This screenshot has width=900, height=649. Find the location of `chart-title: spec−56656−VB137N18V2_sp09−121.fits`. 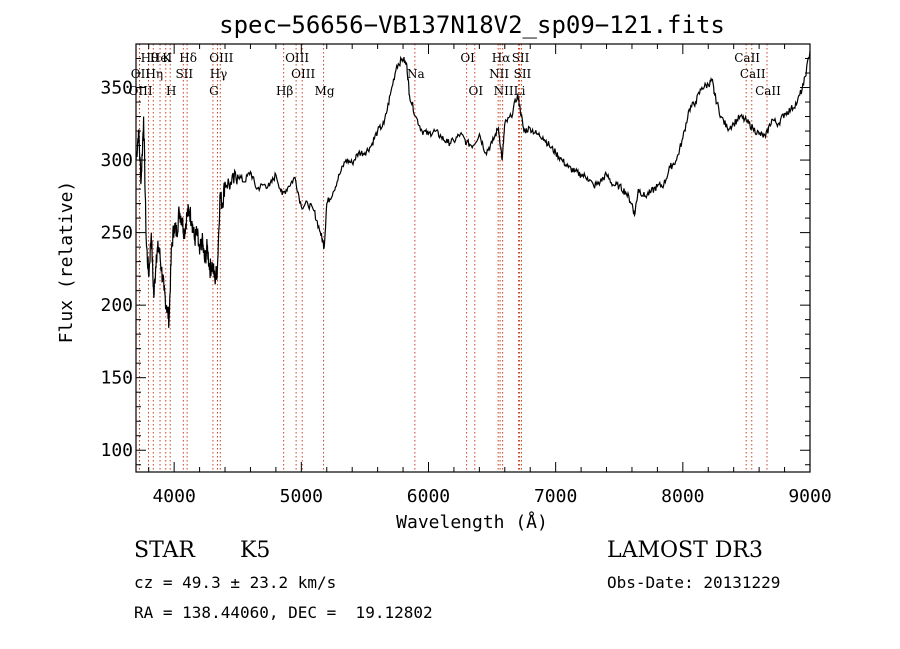

chart-title: spec−56656−VB137N18V2_sp09−121.fits is located at coordinates (472, 25).